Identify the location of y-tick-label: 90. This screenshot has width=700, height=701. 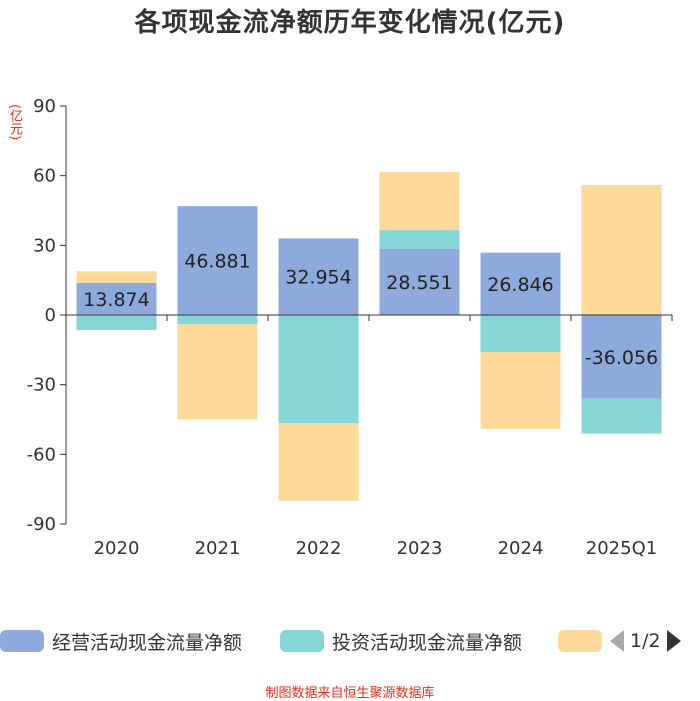
(44, 106).